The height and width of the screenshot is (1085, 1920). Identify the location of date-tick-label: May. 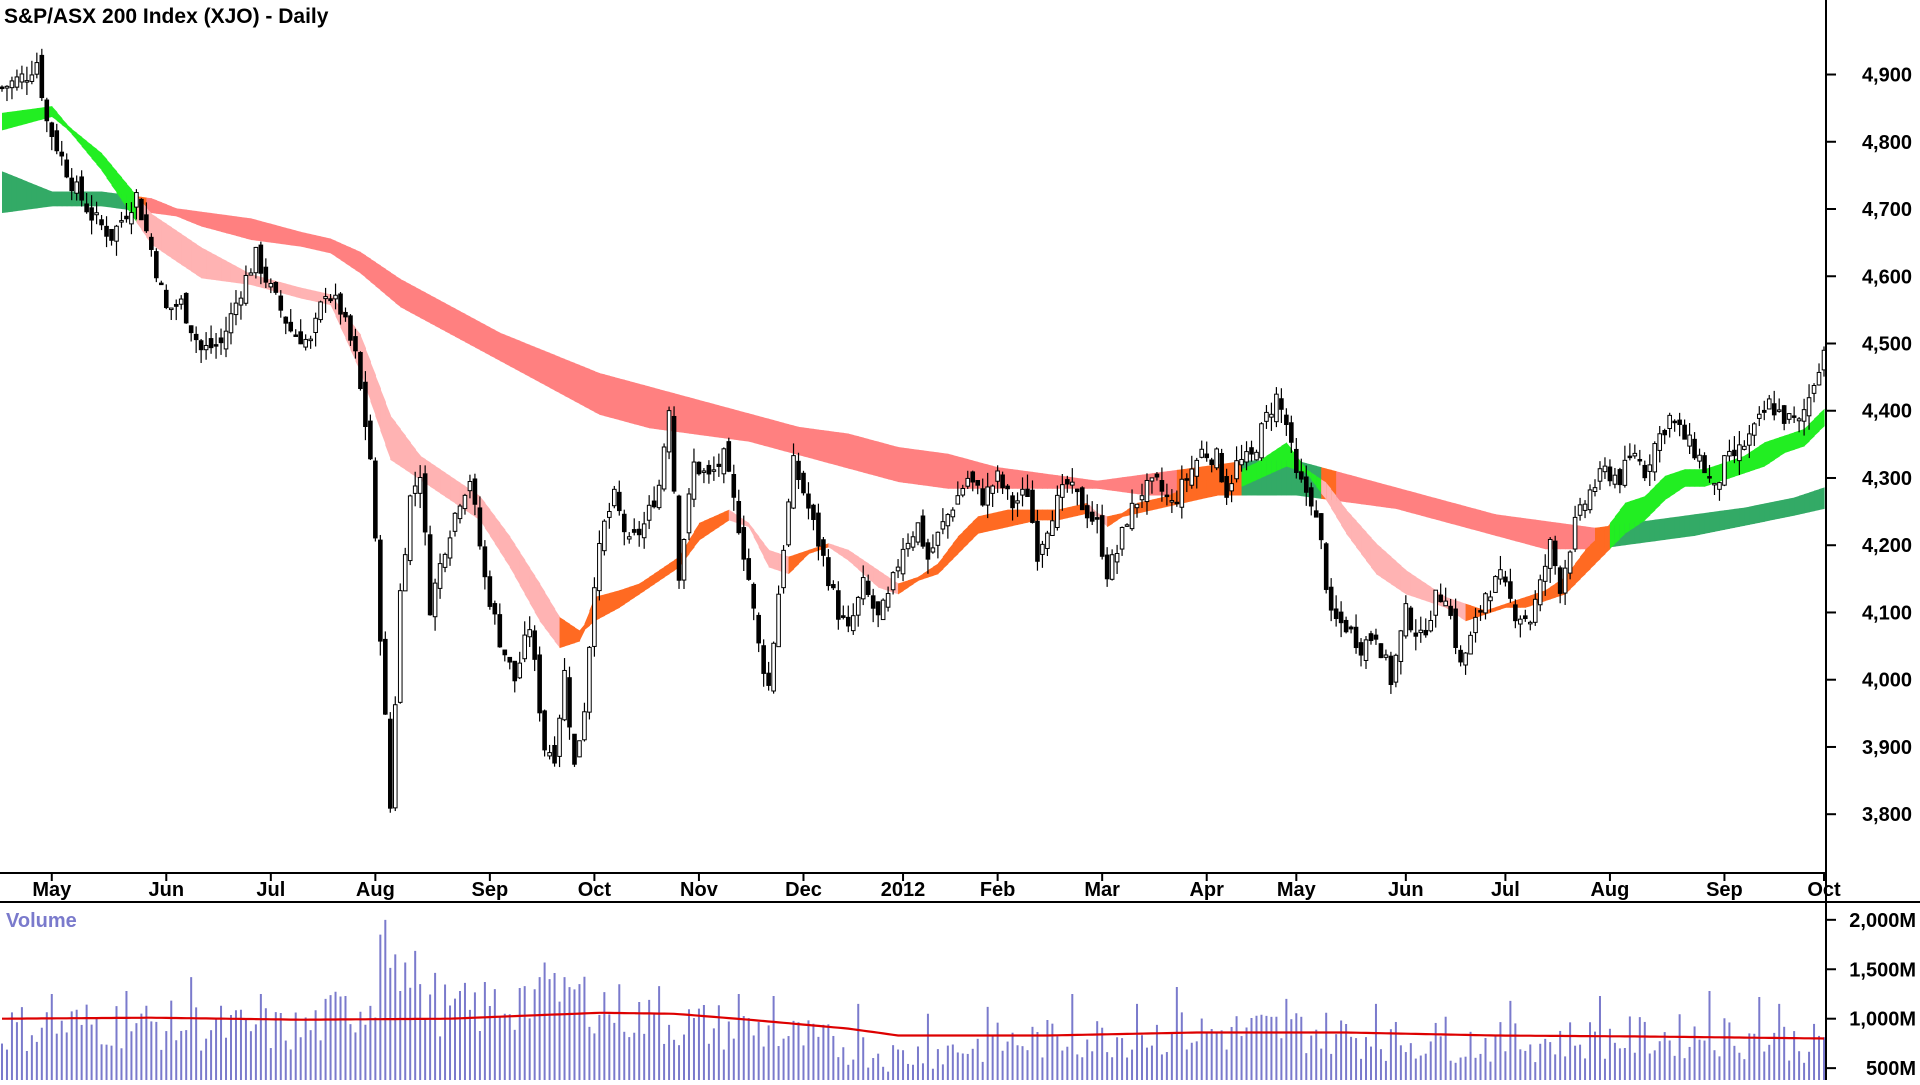
(1297, 890).